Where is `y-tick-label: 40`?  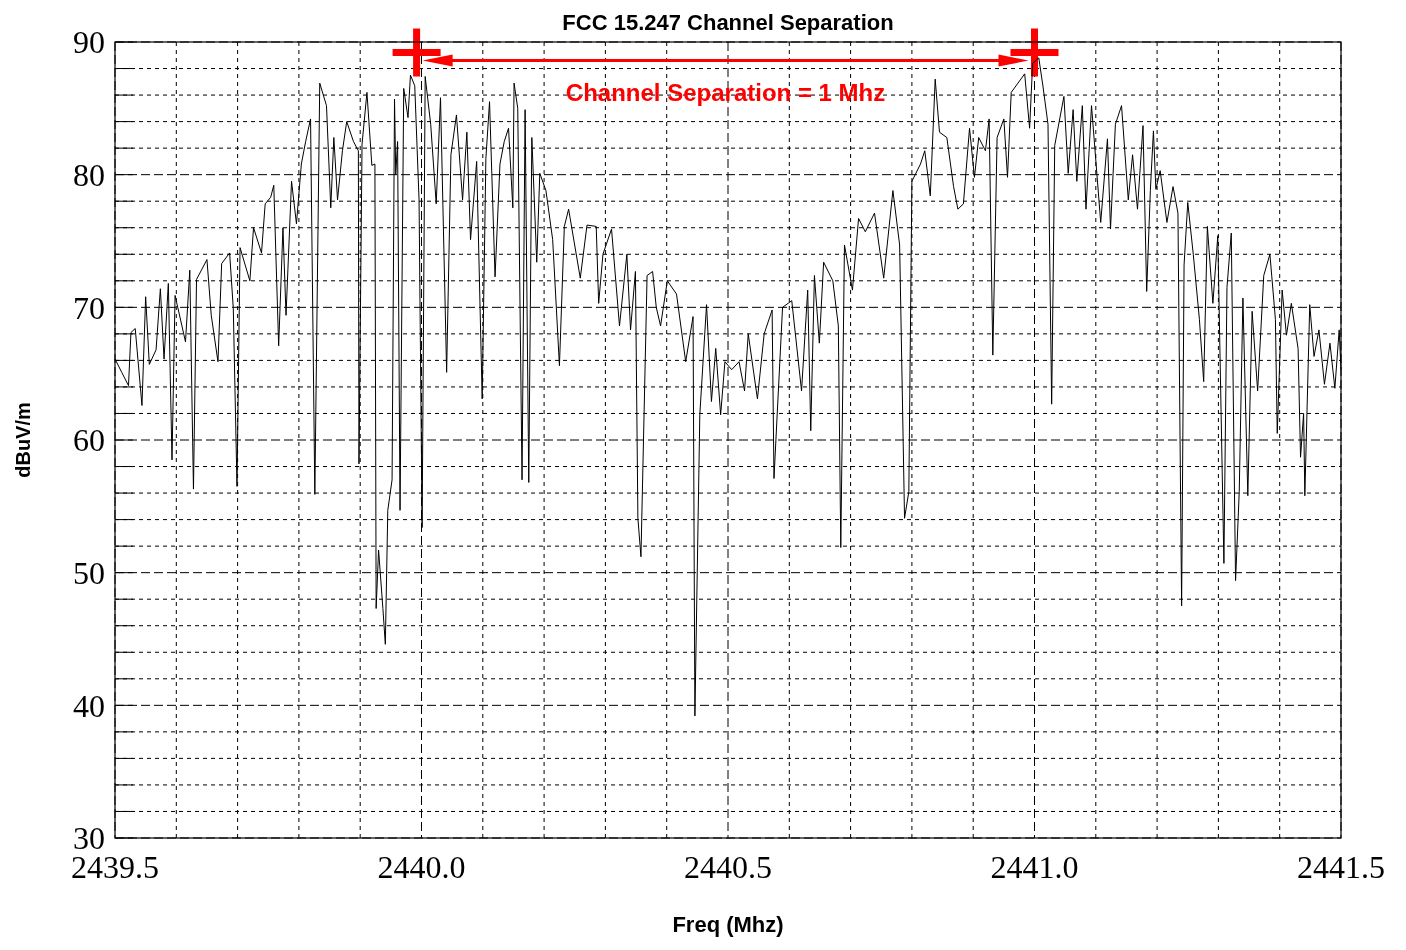
y-tick-label: 40 is located at coordinates (89, 705).